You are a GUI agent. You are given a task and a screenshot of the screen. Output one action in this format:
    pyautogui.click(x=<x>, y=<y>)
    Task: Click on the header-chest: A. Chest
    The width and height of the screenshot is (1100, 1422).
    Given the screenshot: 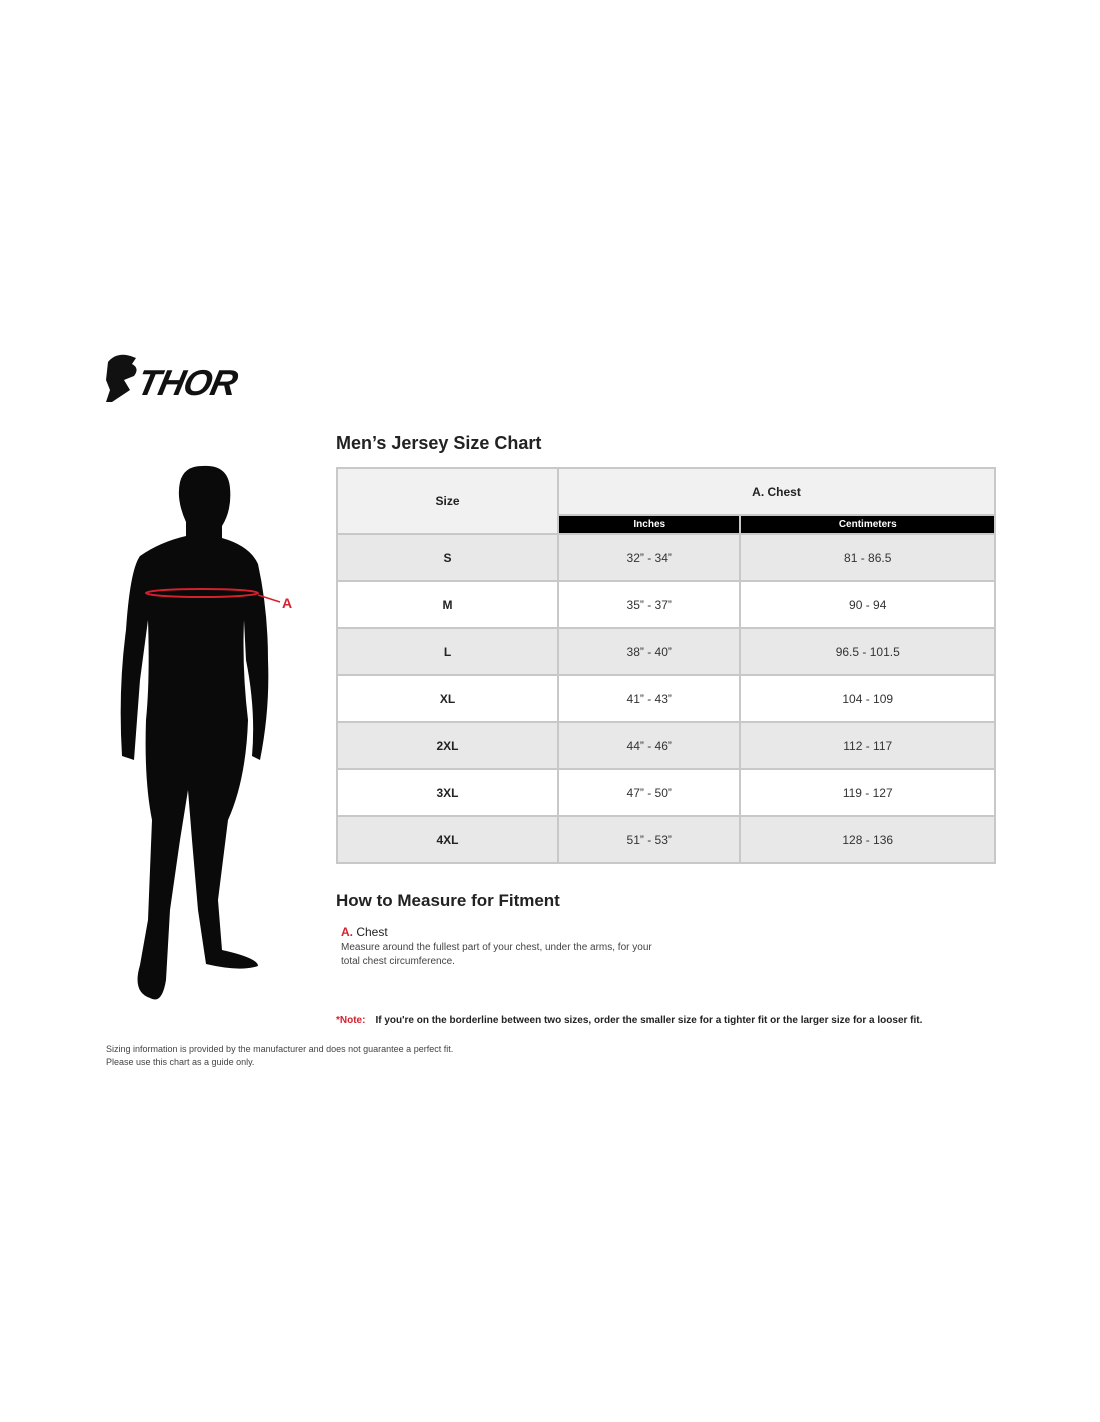 What is the action you would take?
    pyautogui.click(x=776, y=491)
    